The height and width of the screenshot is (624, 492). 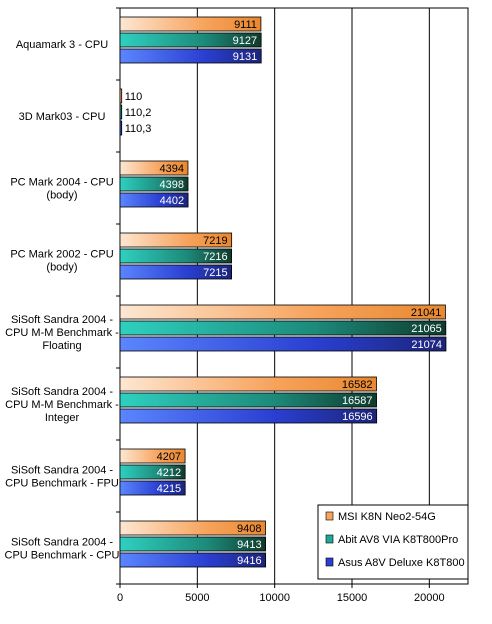 What do you see at coordinates (215, 241) in the screenshot?
I see `data-label: 7219` at bounding box center [215, 241].